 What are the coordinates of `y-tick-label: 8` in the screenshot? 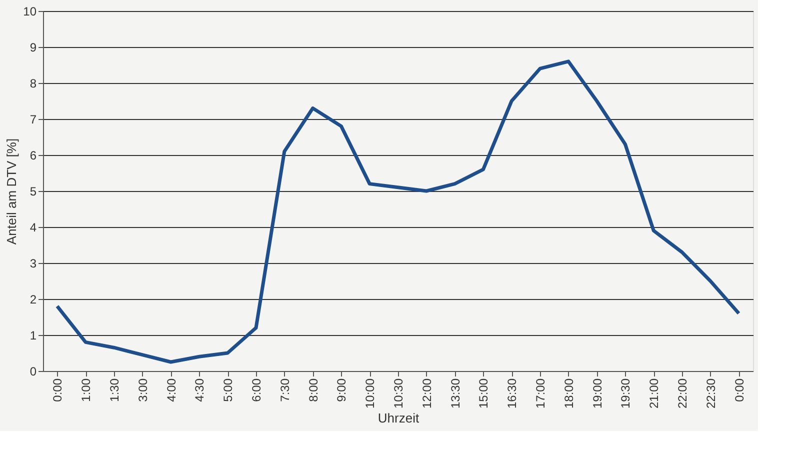 It's located at (33, 83).